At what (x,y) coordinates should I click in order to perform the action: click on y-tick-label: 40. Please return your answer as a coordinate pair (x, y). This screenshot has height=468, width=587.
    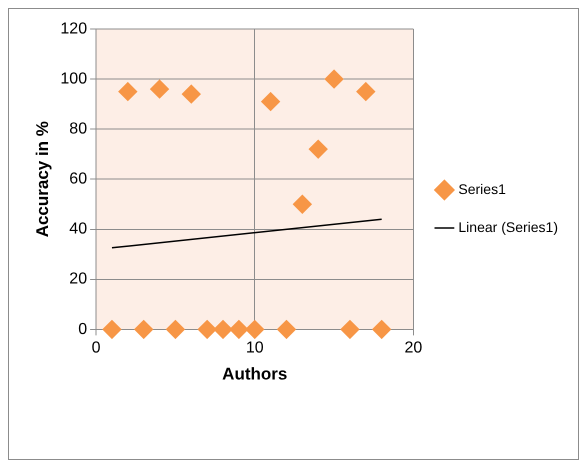
    Looking at the image, I should click on (78, 229).